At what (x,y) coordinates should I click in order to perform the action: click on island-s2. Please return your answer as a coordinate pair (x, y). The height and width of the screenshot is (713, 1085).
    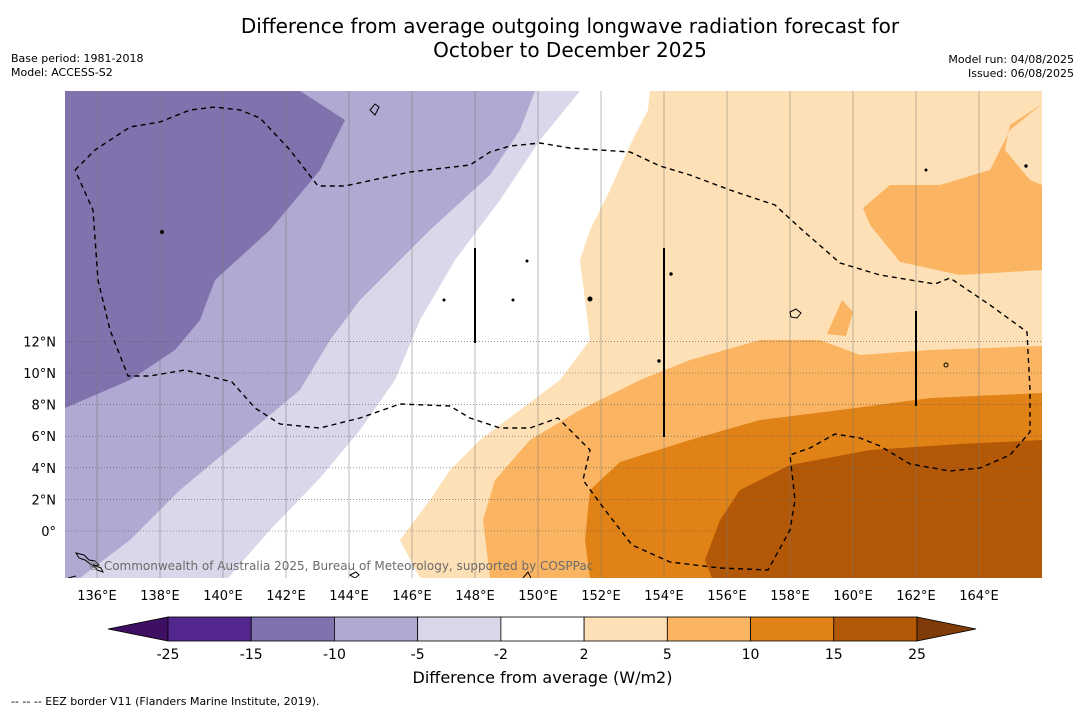
    Looking at the image, I should click on (354, 574).